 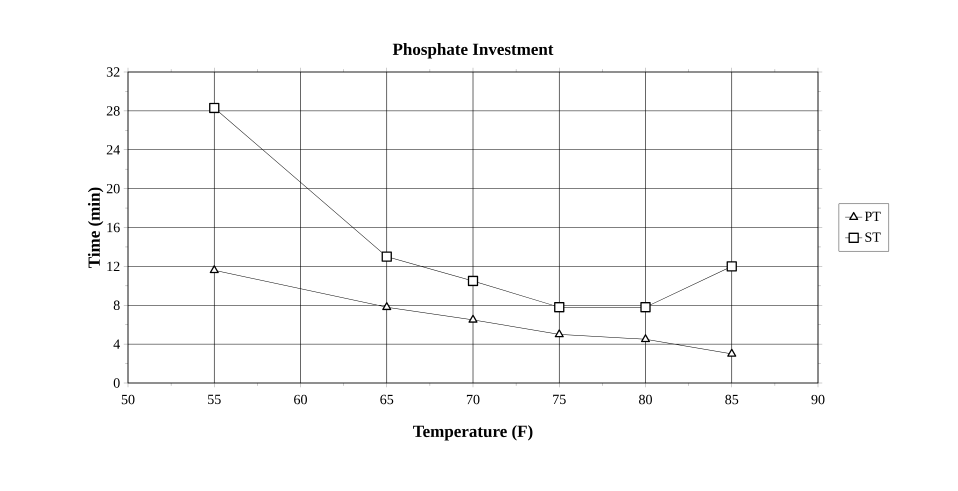 What do you see at coordinates (559, 399) in the screenshot?
I see `x-tick-label: 75` at bounding box center [559, 399].